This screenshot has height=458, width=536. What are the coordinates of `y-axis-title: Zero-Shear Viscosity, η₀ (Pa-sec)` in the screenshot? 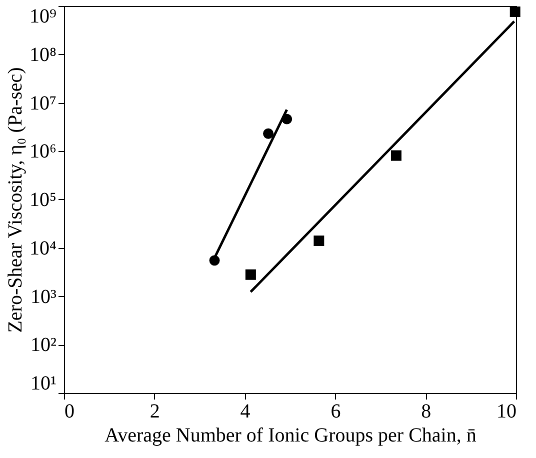 It's located at (15, 200).